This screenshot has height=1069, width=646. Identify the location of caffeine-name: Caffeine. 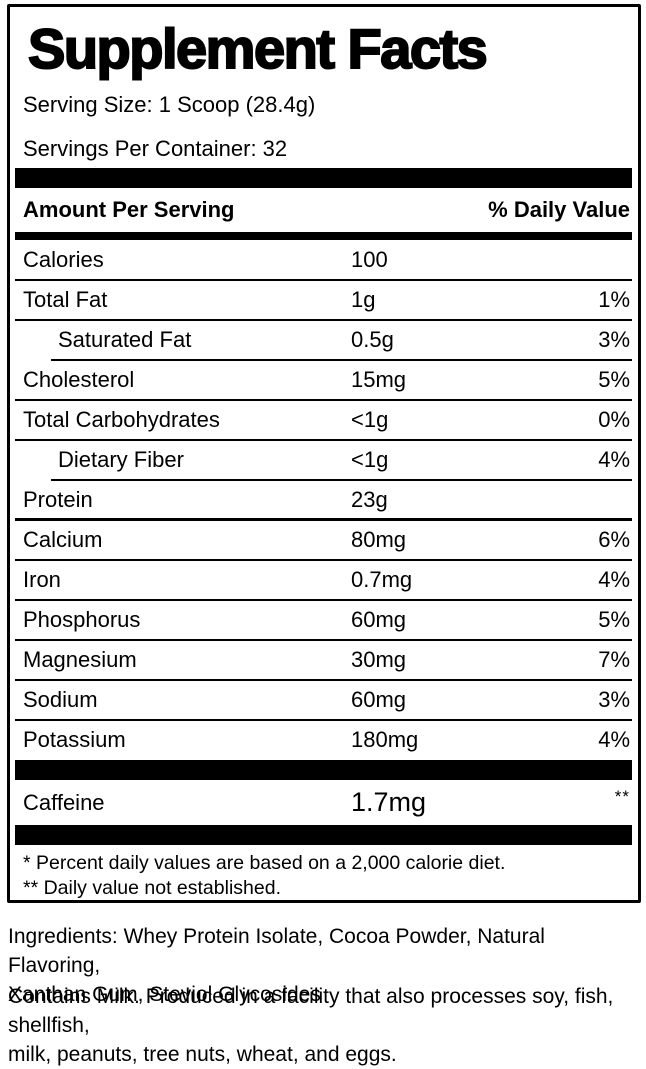
(64, 802).